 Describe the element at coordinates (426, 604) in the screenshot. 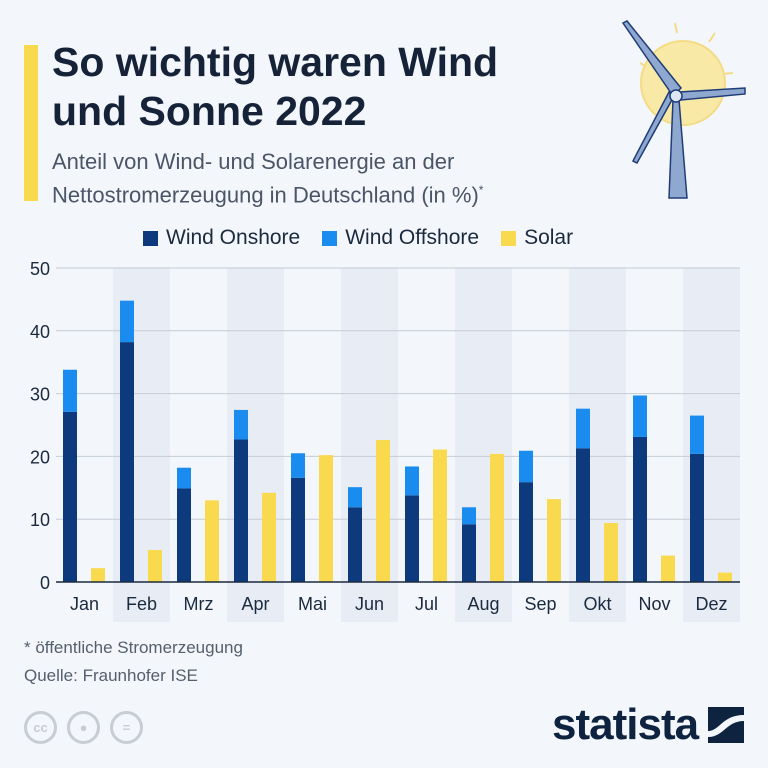

I see `x-tick-label: Jul` at that location.